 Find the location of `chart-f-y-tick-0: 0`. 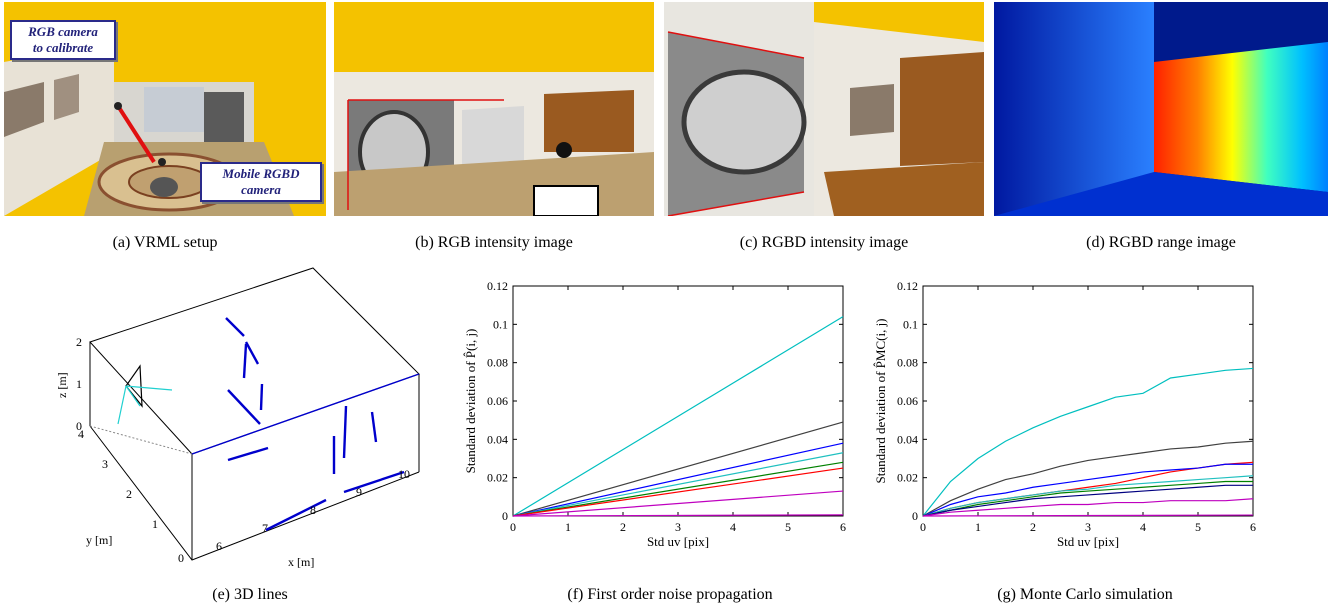

chart-f-y-tick-0: 0 is located at coordinates (505, 516).